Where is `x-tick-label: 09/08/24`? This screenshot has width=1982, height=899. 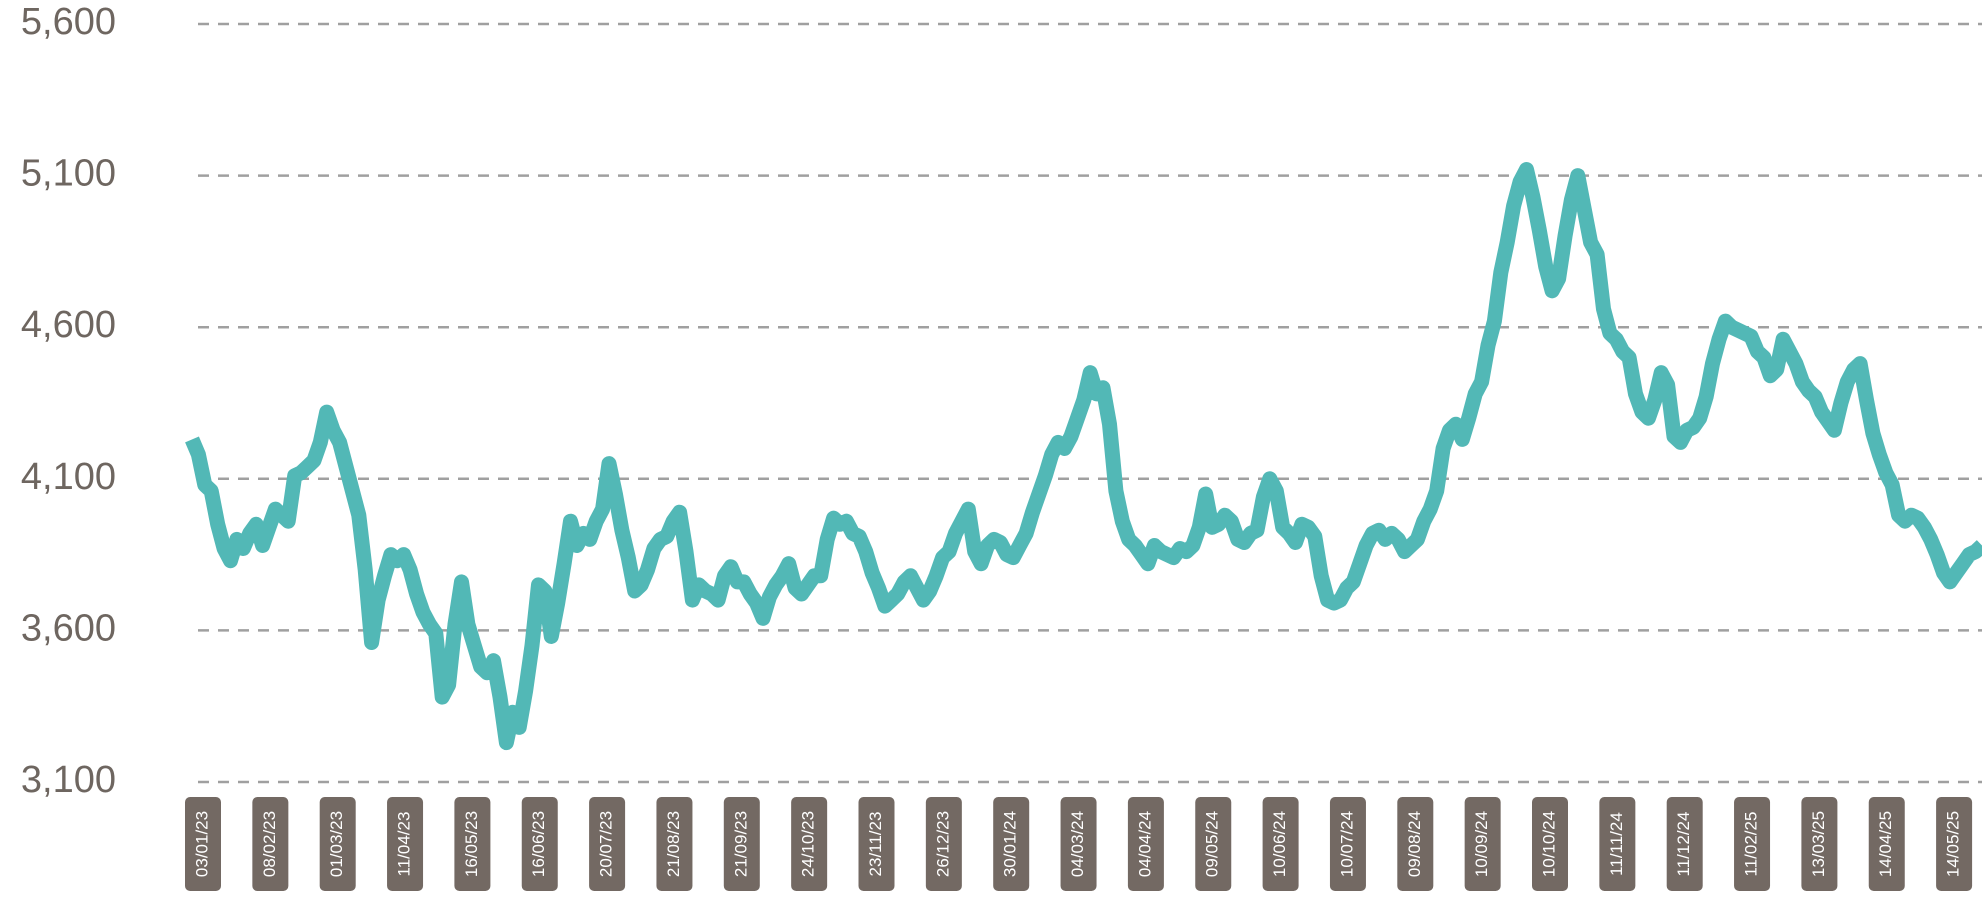
x-tick-label: 09/08/24 is located at coordinates (1414, 844).